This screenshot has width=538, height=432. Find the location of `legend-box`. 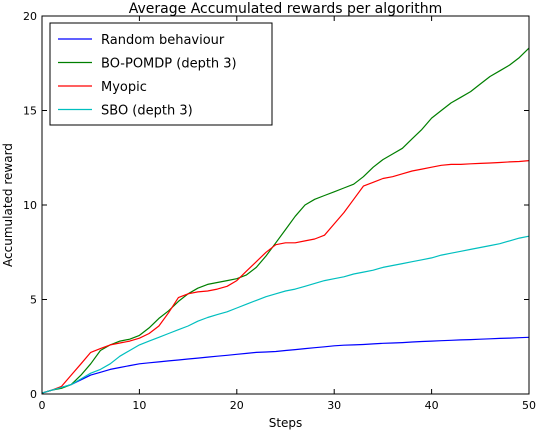

legend-box is located at coordinates (161, 74).